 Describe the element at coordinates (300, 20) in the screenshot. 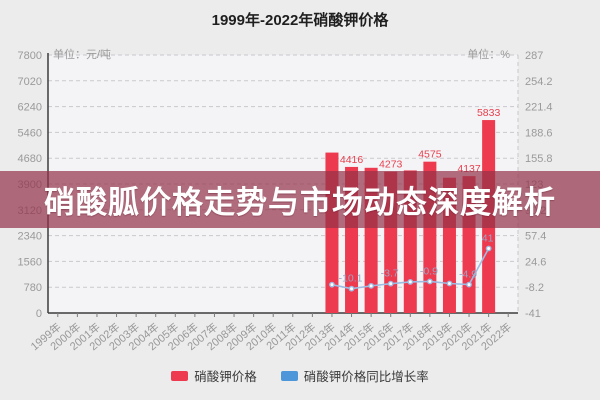

I see `chart-title: 1999年-2022年硝酸钾价格` at that location.